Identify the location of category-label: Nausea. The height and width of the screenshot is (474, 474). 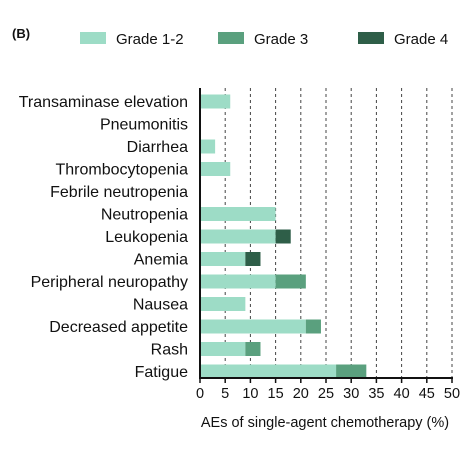
(160, 305).